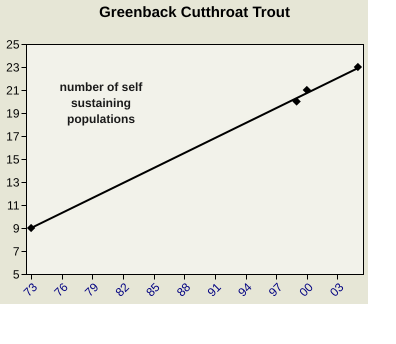 This screenshot has width=396, height=344. I want to click on y-tick-label: 9, so click(16, 229).